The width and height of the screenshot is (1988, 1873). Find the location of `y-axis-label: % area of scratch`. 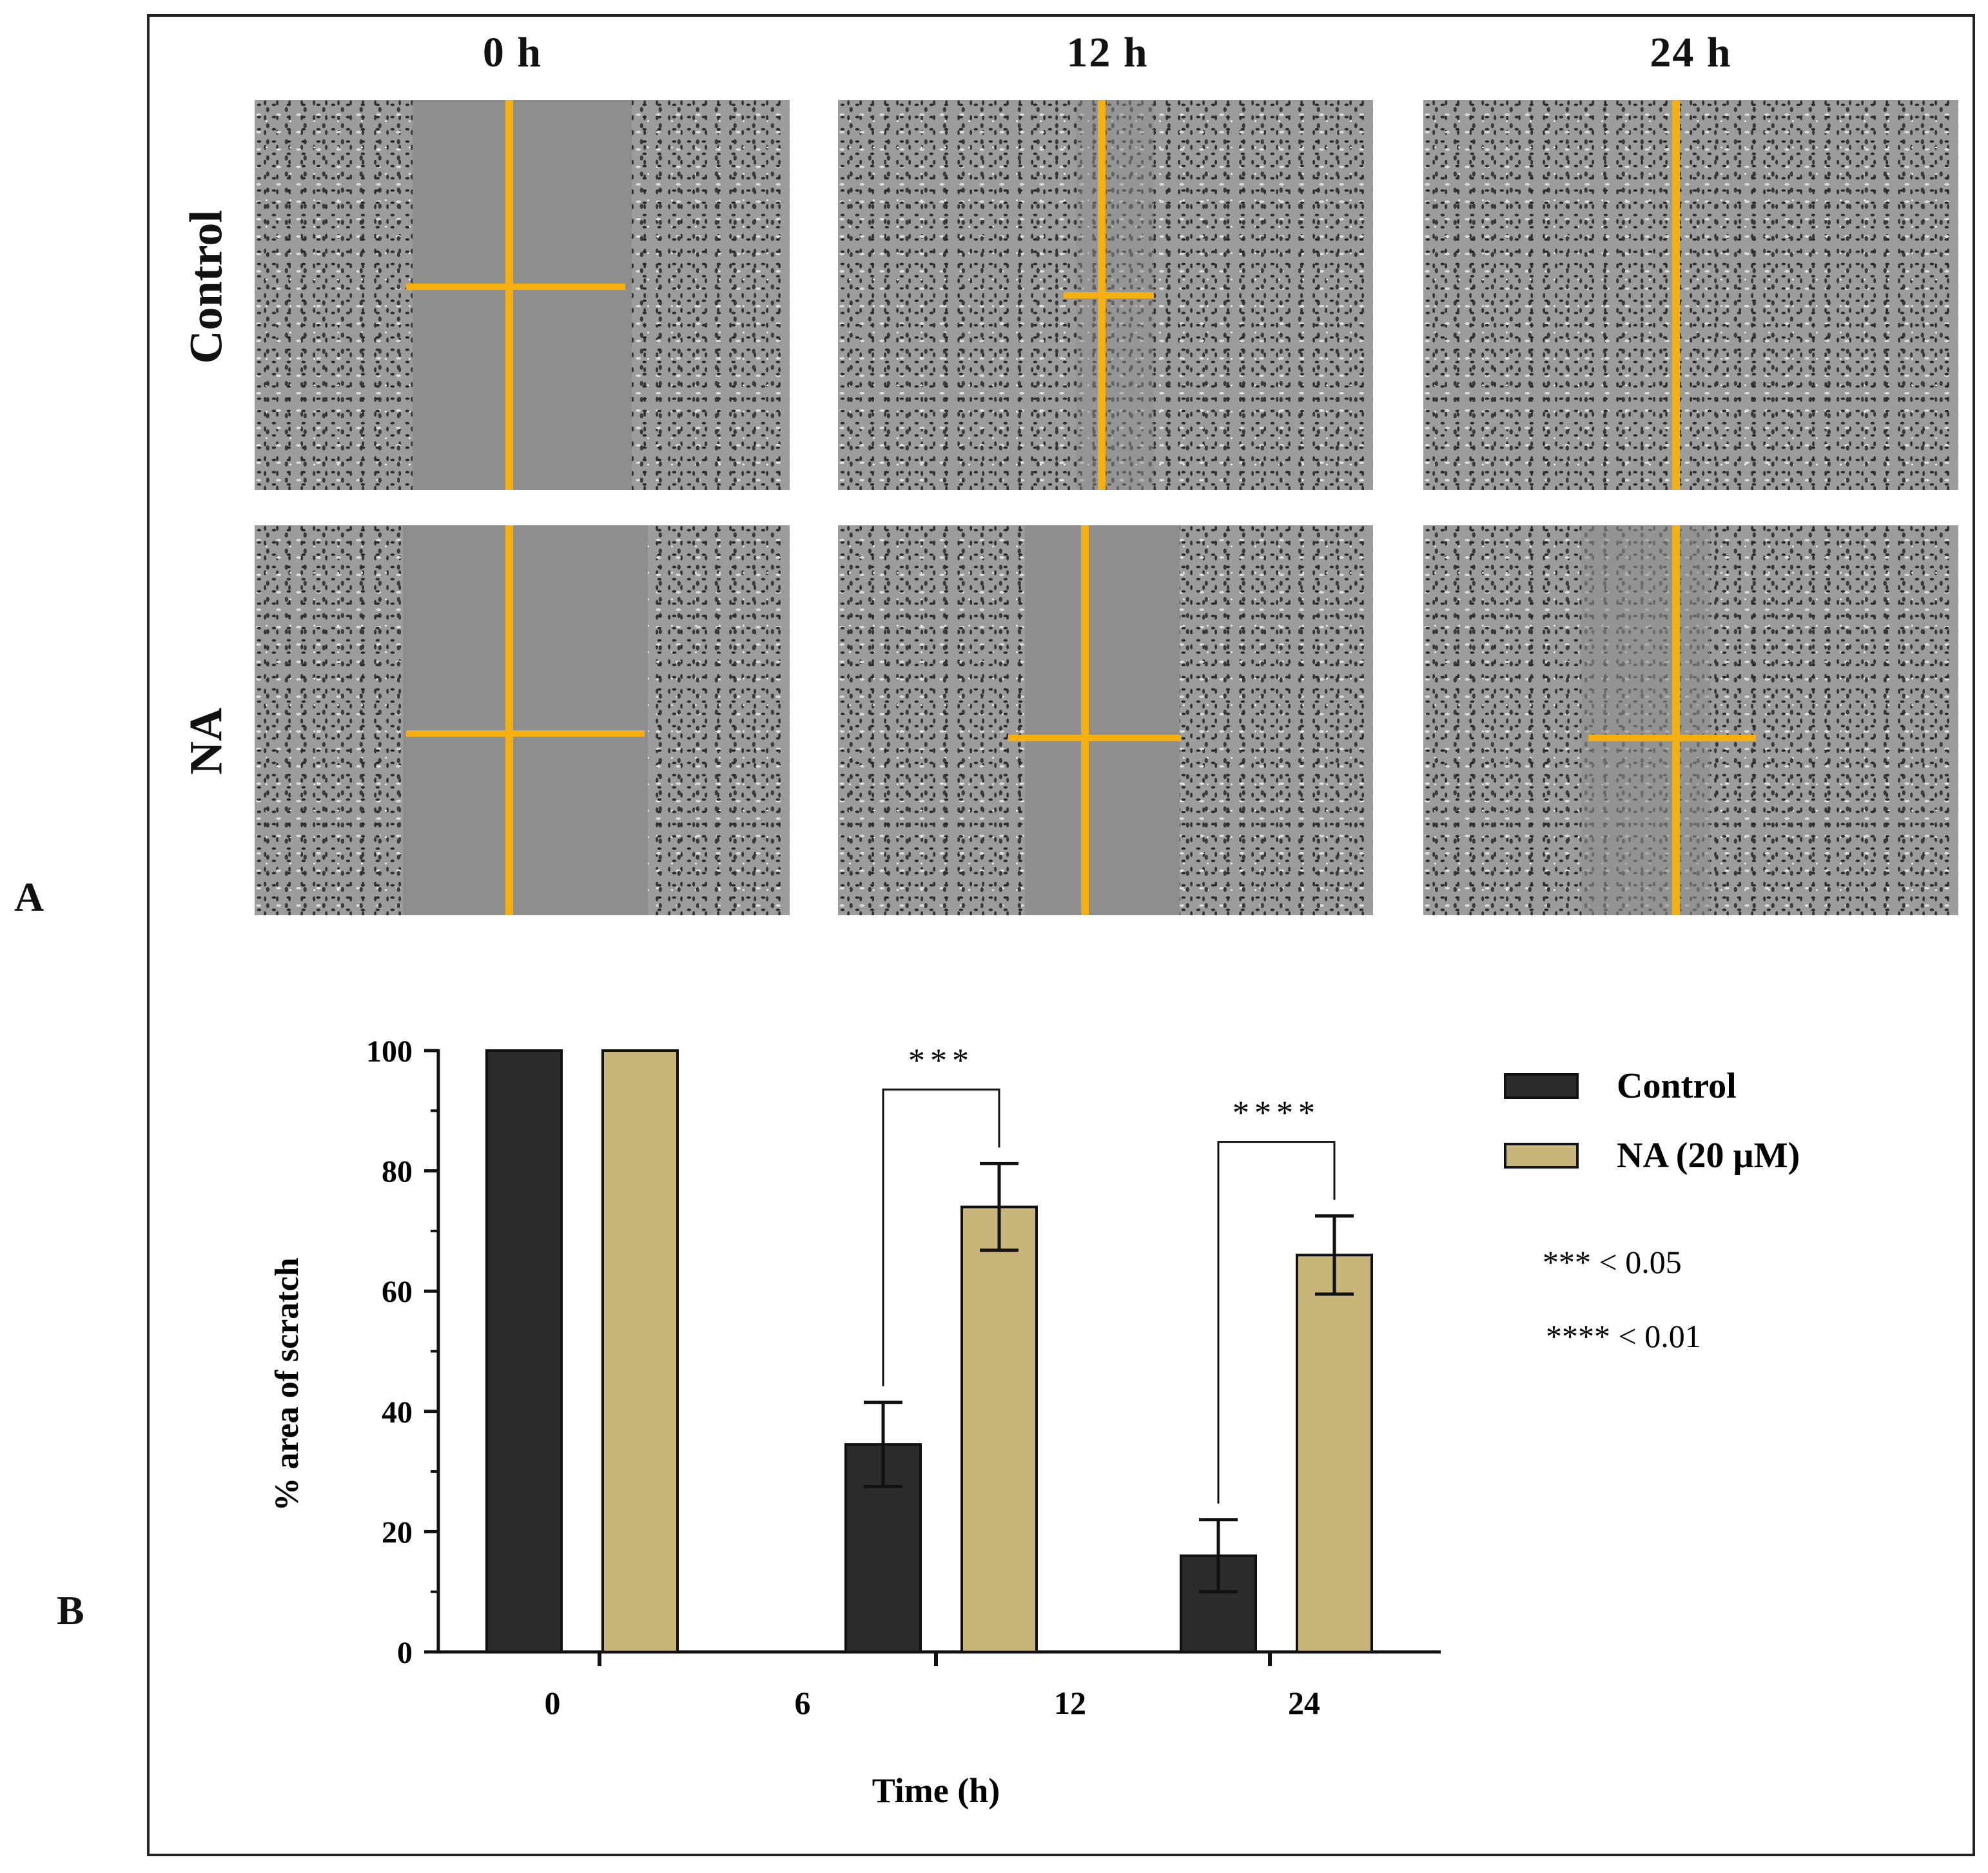

y-axis-label: % area of scratch is located at coordinates (288, 1384).